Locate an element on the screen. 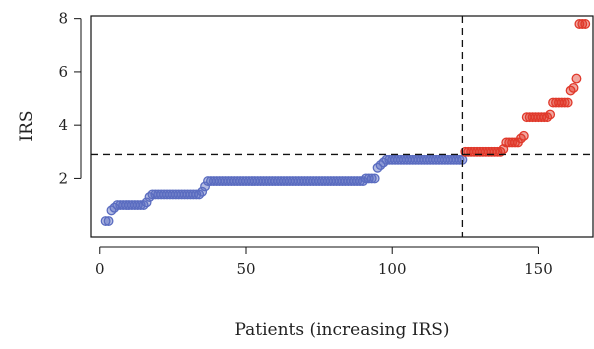 The image size is (594, 349). y-tick-label: 4 is located at coordinates (63, 125).